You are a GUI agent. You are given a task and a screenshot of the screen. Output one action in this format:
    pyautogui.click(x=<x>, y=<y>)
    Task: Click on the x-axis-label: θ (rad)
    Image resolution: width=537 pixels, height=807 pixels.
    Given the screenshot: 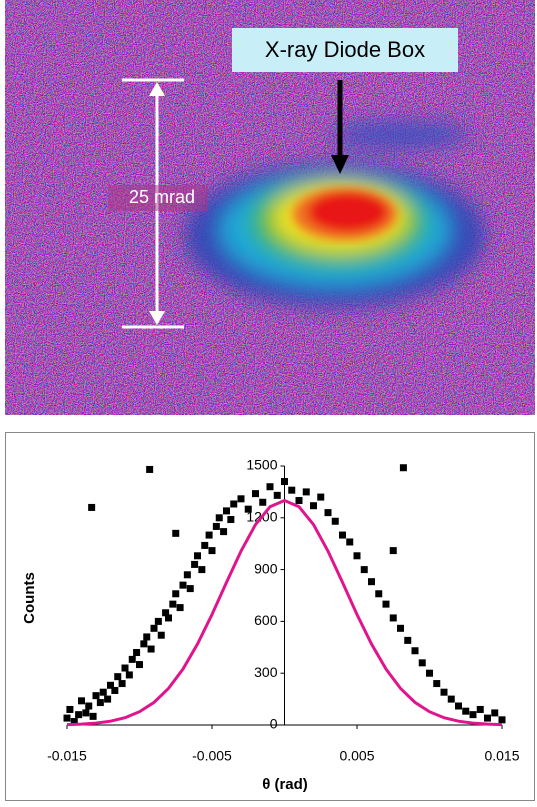 What is the action you would take?
    pyautogui.click(x=285, y=784)
    